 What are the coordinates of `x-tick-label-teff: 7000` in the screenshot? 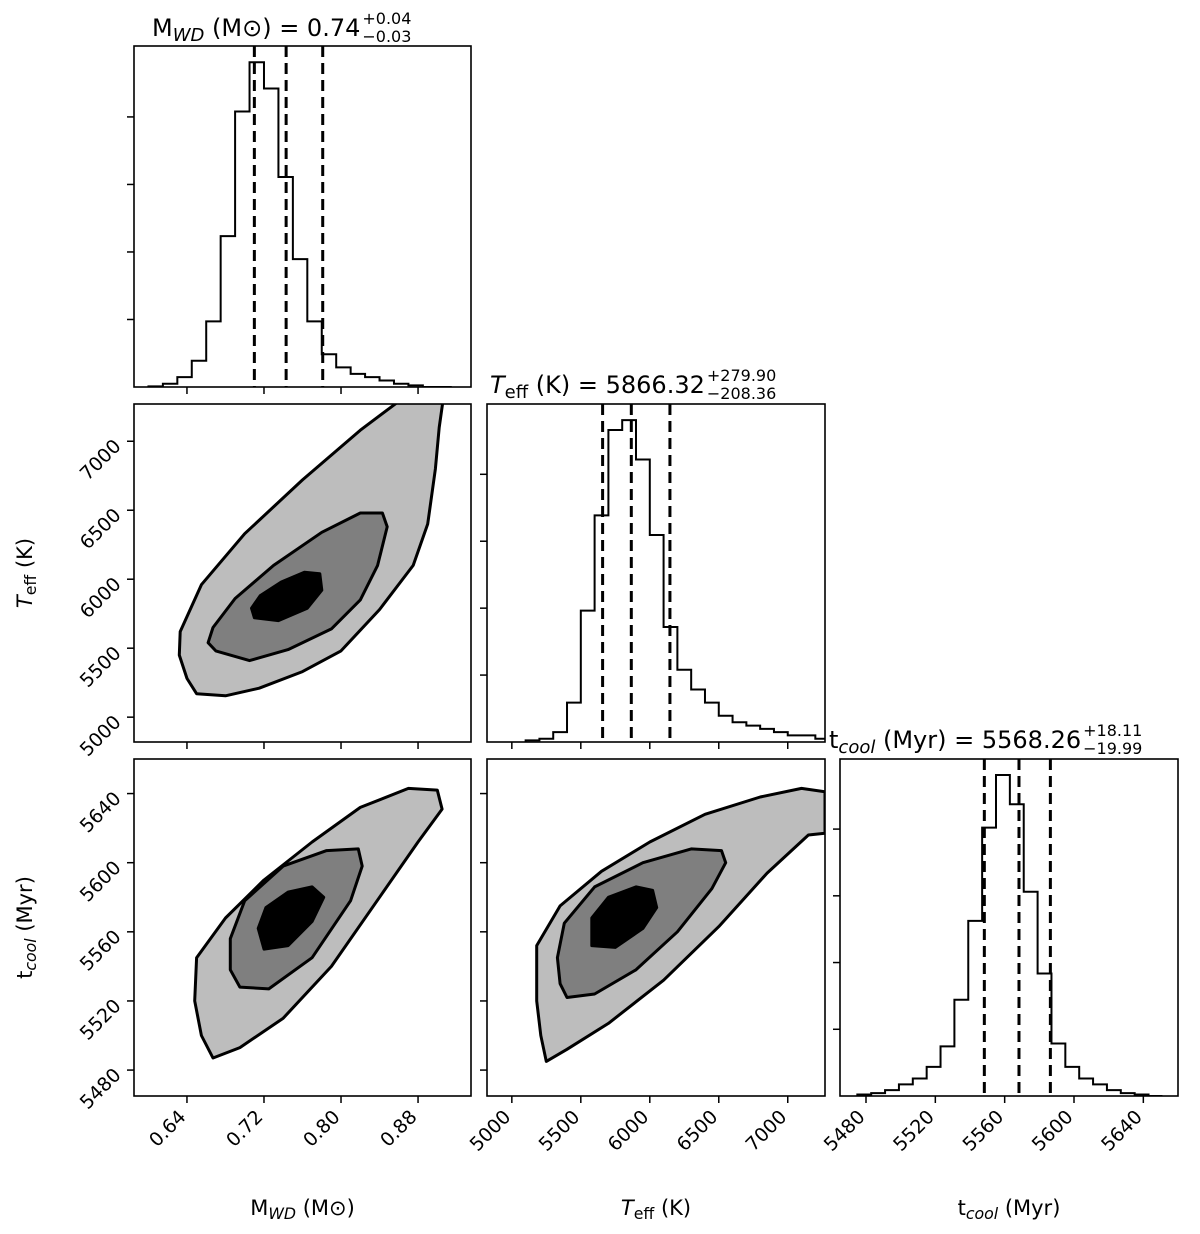 It's located at (767, 1131).